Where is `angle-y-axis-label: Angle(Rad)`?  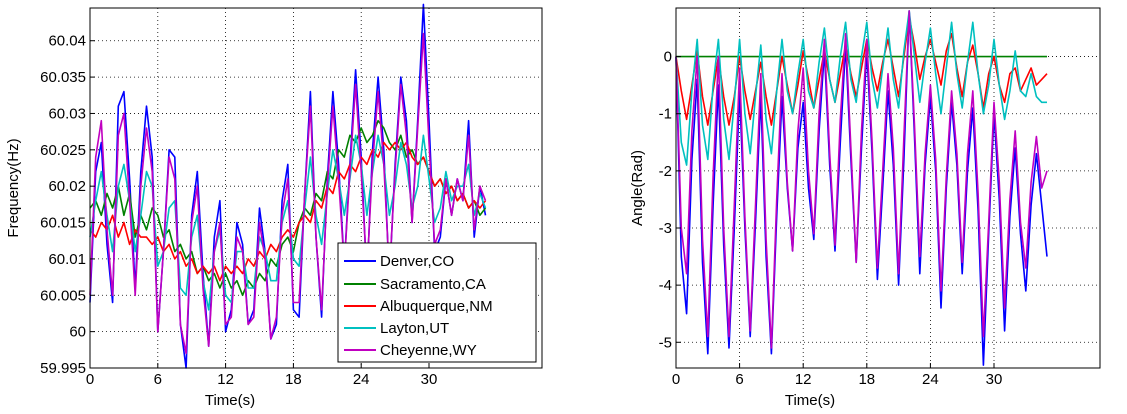
angle-y-axis-label: Angle(Rad) is located at coordinates (637, 188).